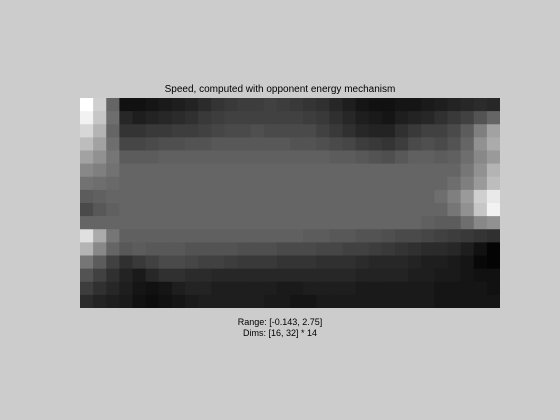  I want to click on dims-label: Dims: [16, 32] * 14, so click(280, 333).